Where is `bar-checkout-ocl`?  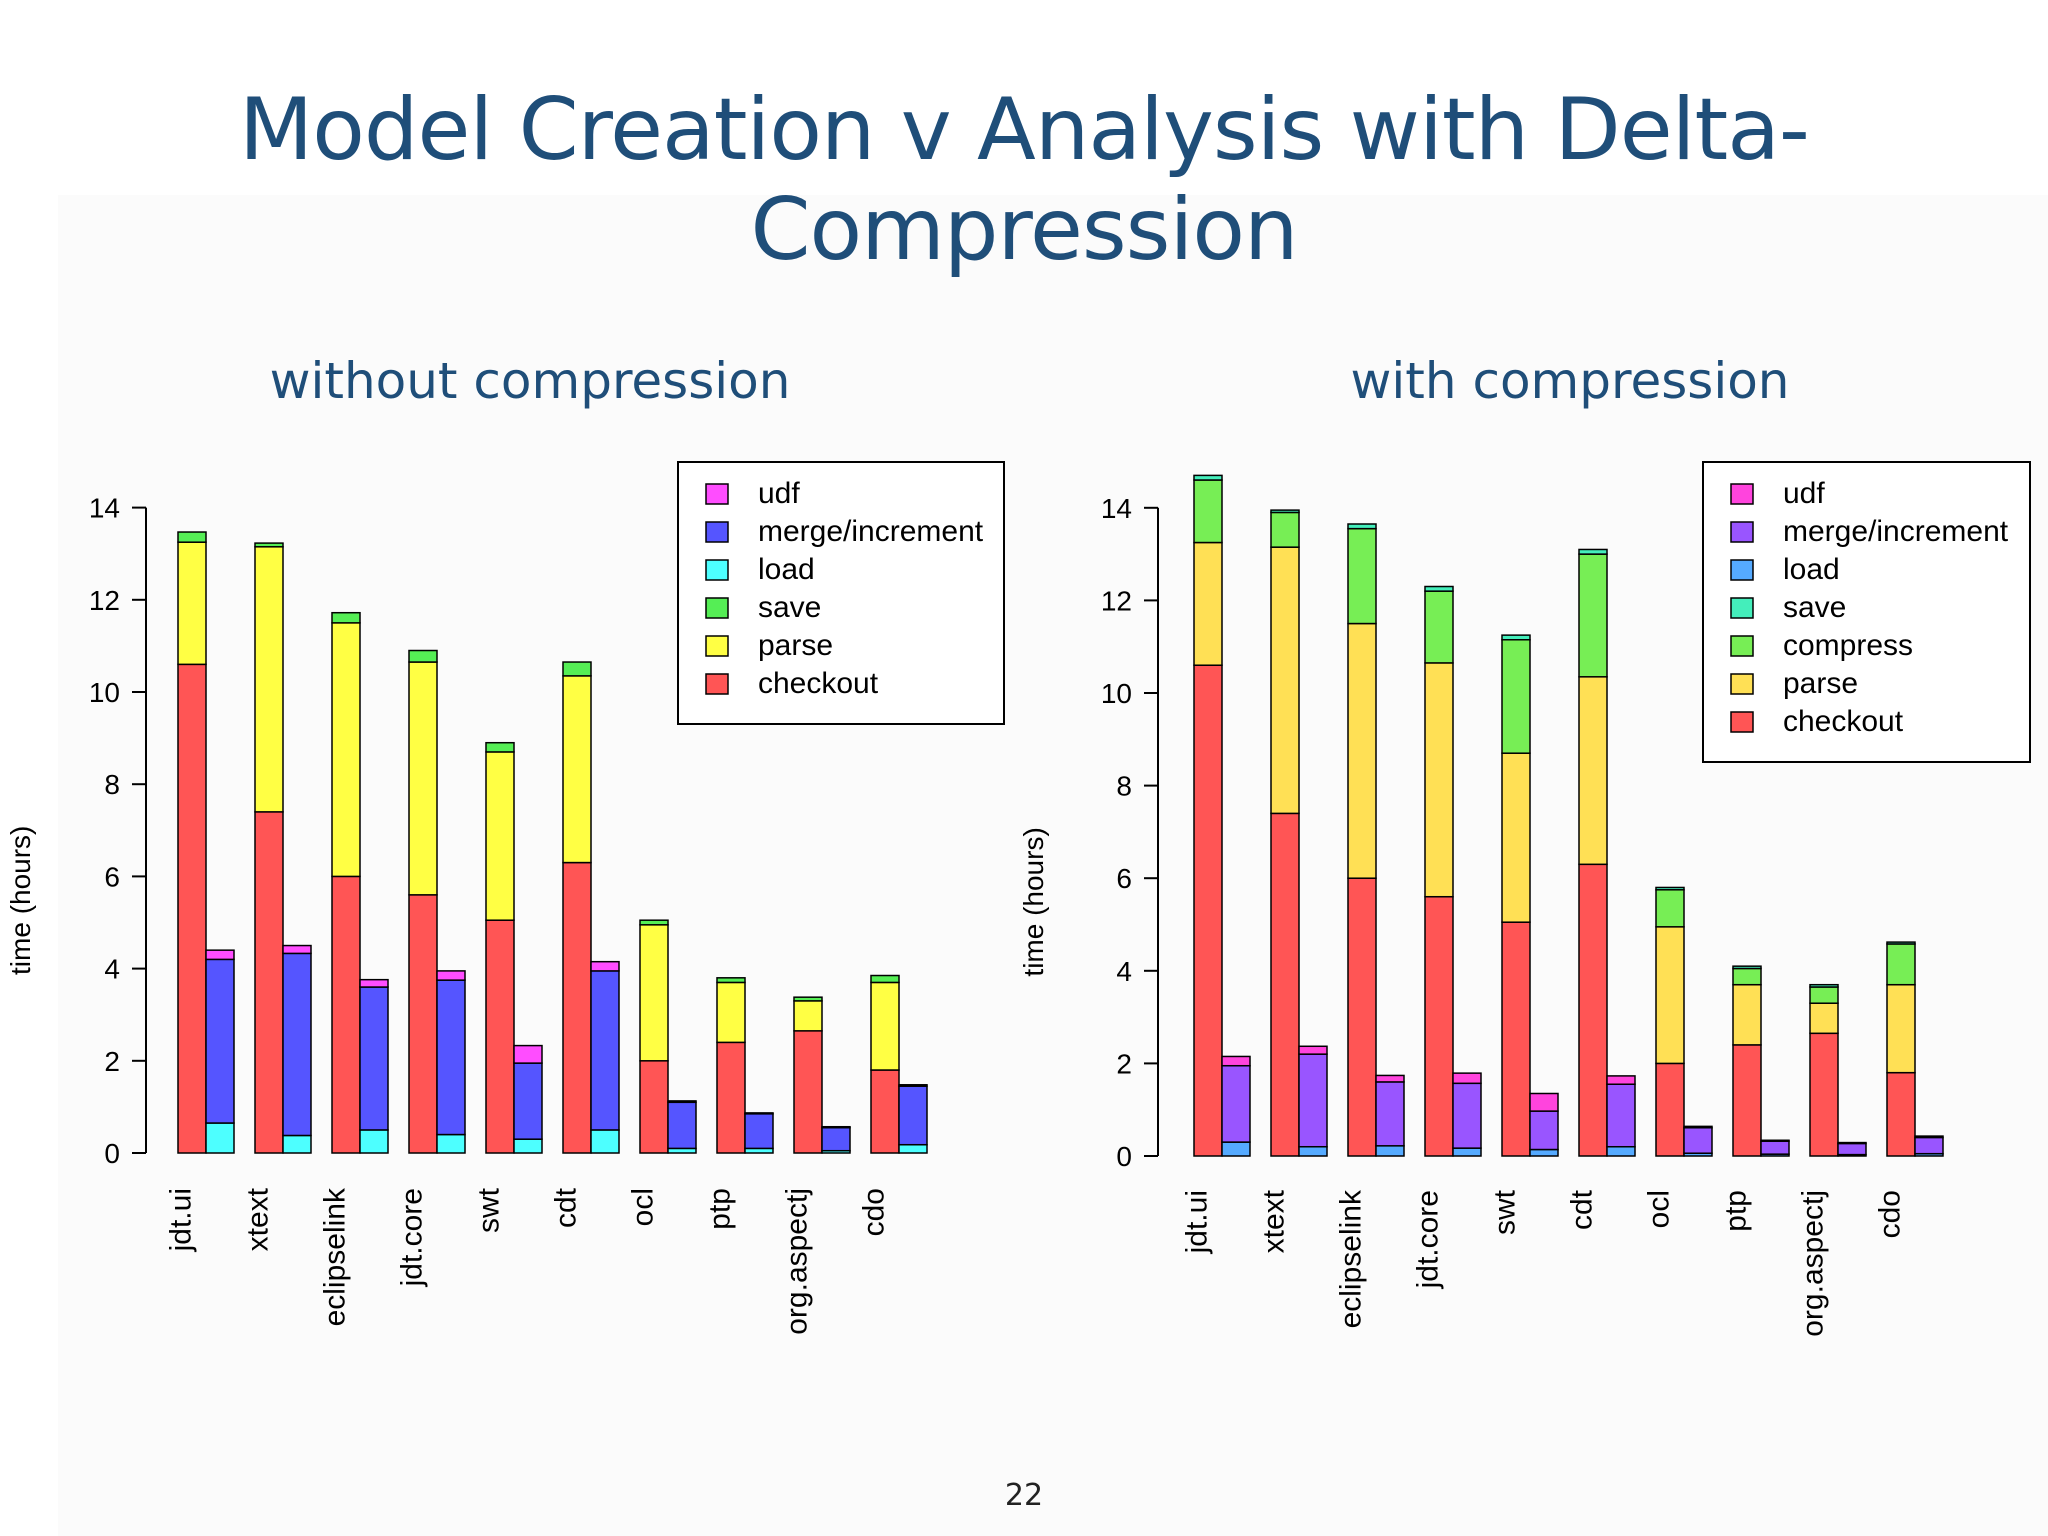 bar-checkout-ocl is located at coordinates (1670, 1109).